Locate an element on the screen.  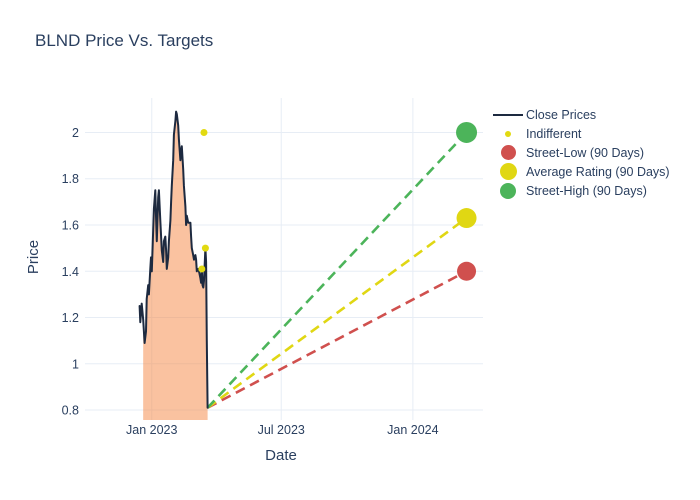
street-high-dot-swatch-icon is located at coordinates (508, 190).